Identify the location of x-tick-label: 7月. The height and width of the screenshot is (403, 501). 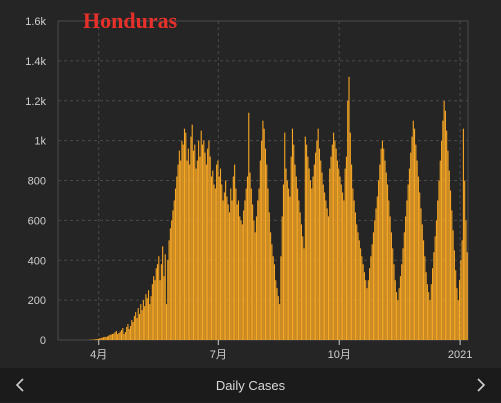
(218, 355).